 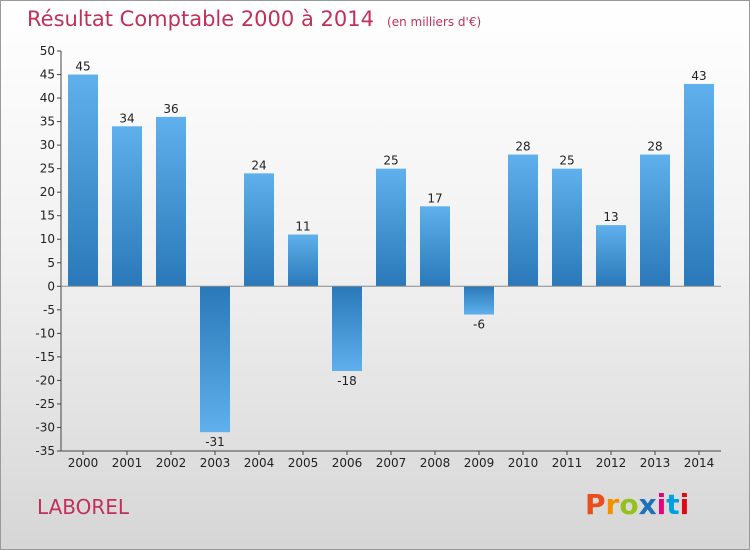 What do you see at coordinates (83, 463) in the screenshot?
I see `x-tick-label: 2000` at bounding box center [83, 463].